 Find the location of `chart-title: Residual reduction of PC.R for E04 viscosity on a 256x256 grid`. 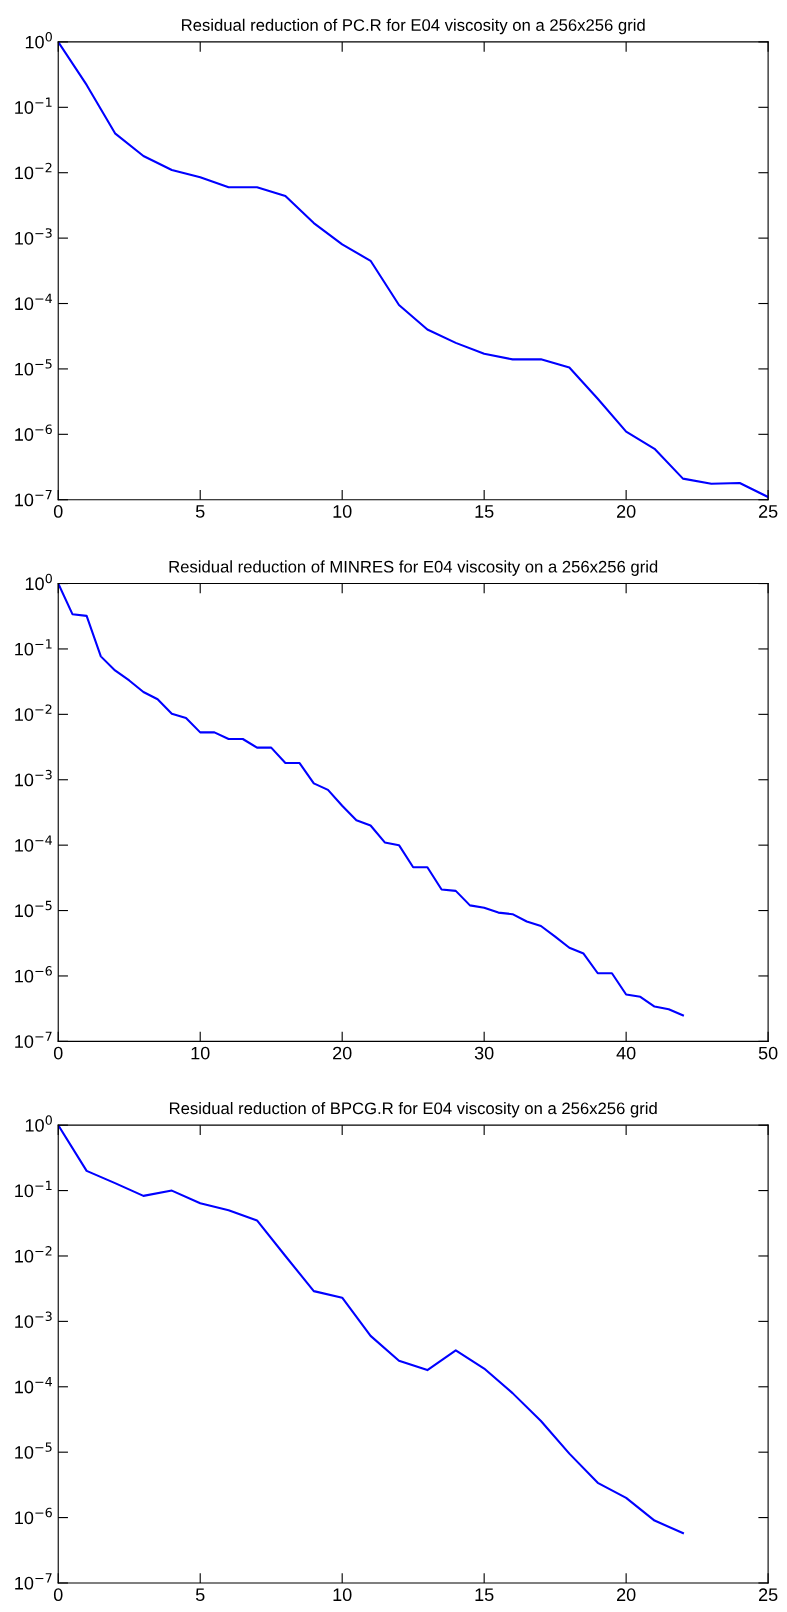

chart-title: Residual reduction of PC.R for E04 viscosity on a 256x256 grid is located at coordinates (413, 26).